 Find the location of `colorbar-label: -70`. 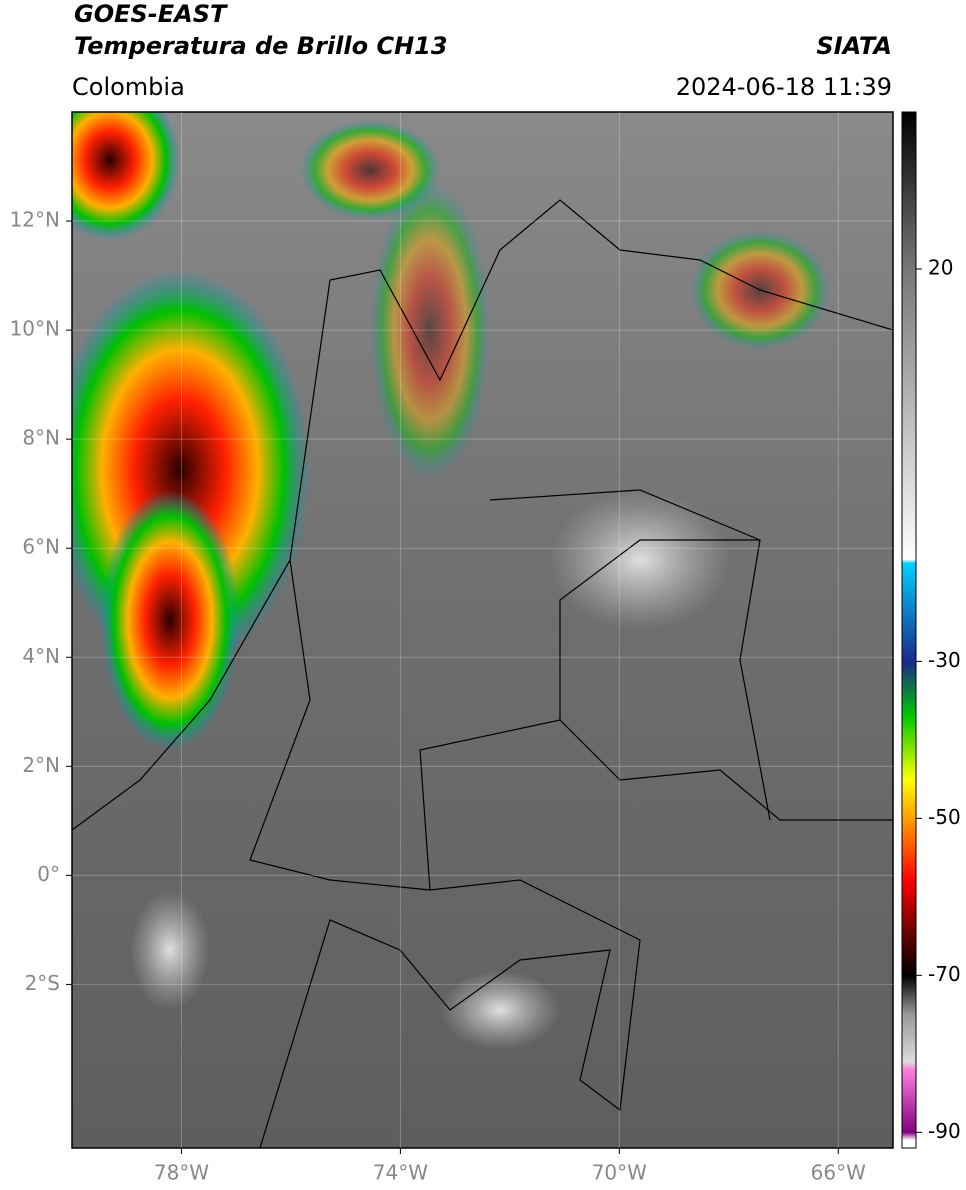

colorbar-label: -70 is located at coordinates (944, 974).